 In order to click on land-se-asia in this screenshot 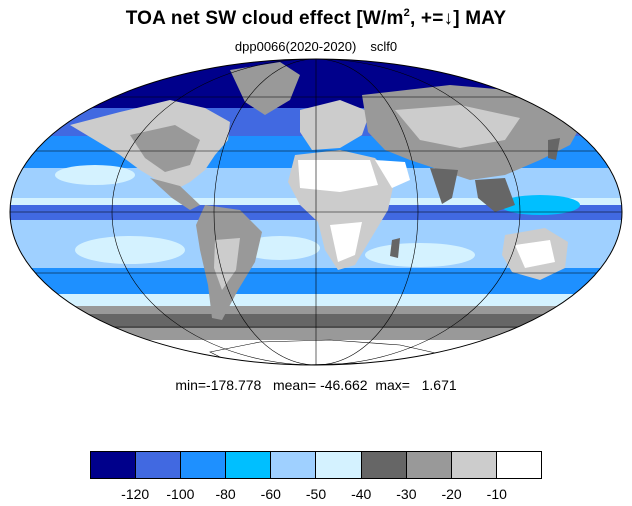, I will do `click(495, 195)`.